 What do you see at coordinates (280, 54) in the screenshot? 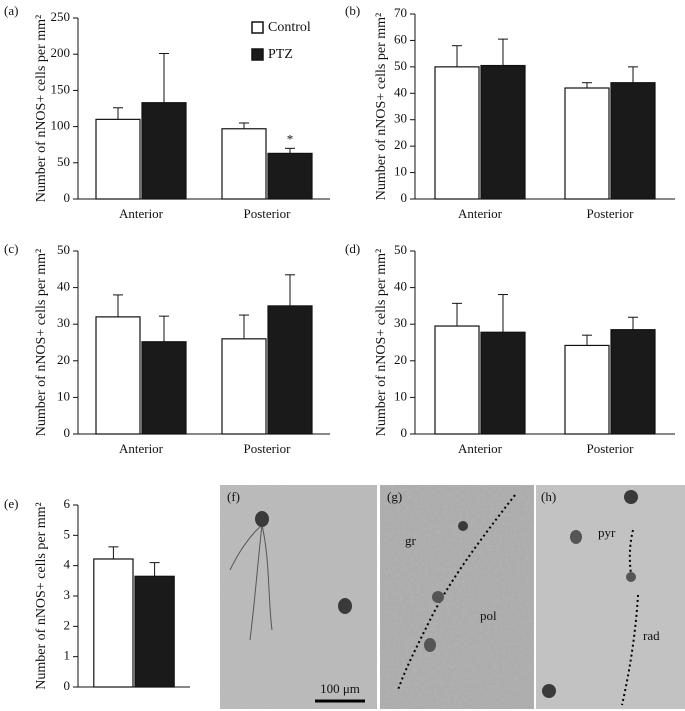
I see `legend-label: PTZ` at bounding box center [280, 54].